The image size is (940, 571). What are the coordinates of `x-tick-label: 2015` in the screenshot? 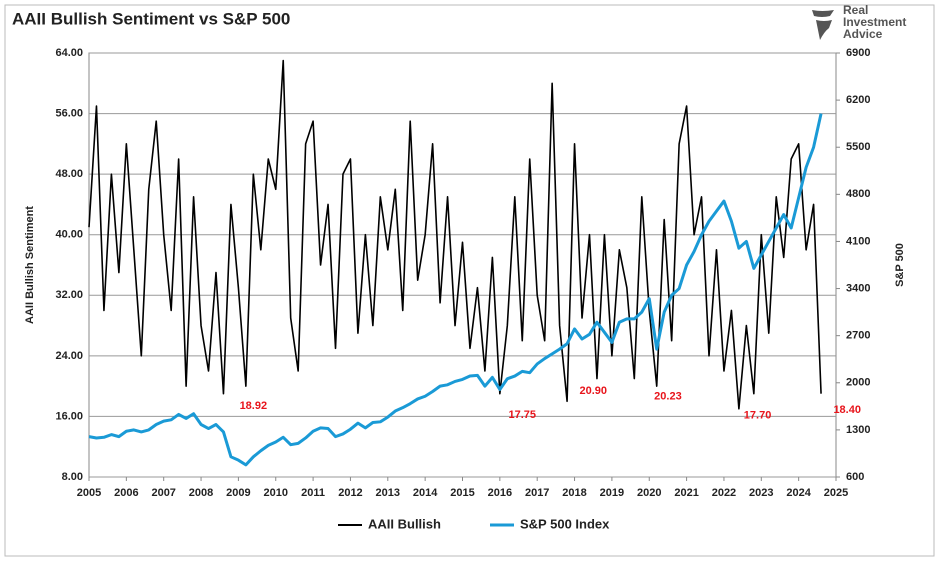 It's located at (462, 493).